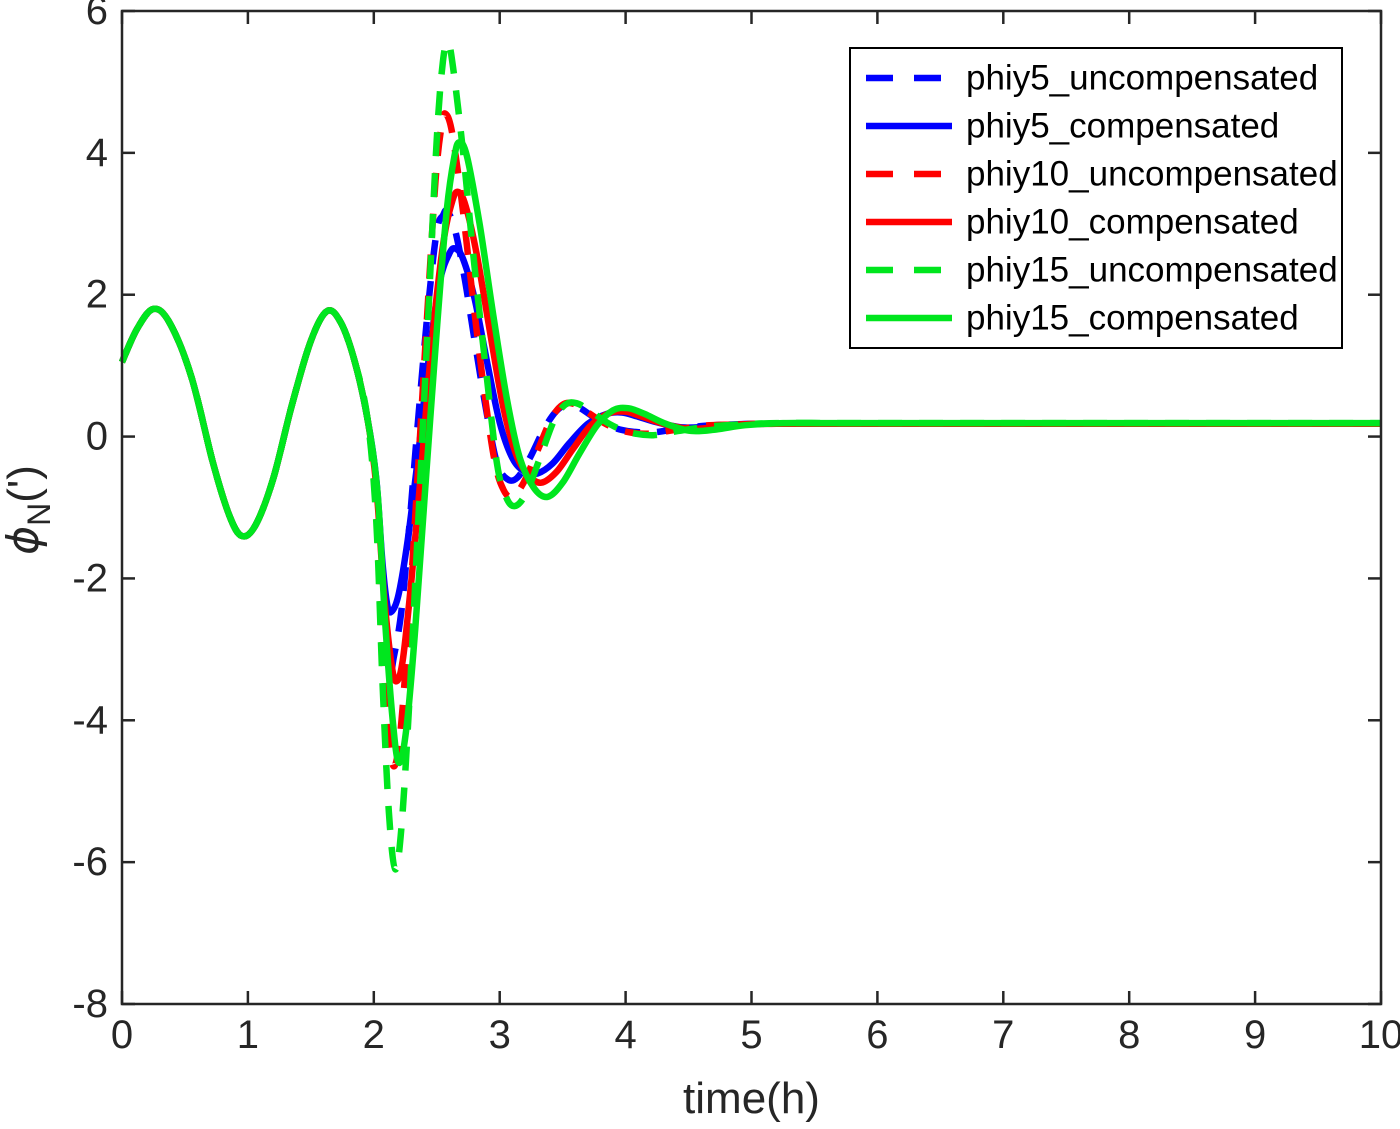 The image size is (1400, 1129). I want to click on x-axis-tick-label: 2, so click(374, 1035).